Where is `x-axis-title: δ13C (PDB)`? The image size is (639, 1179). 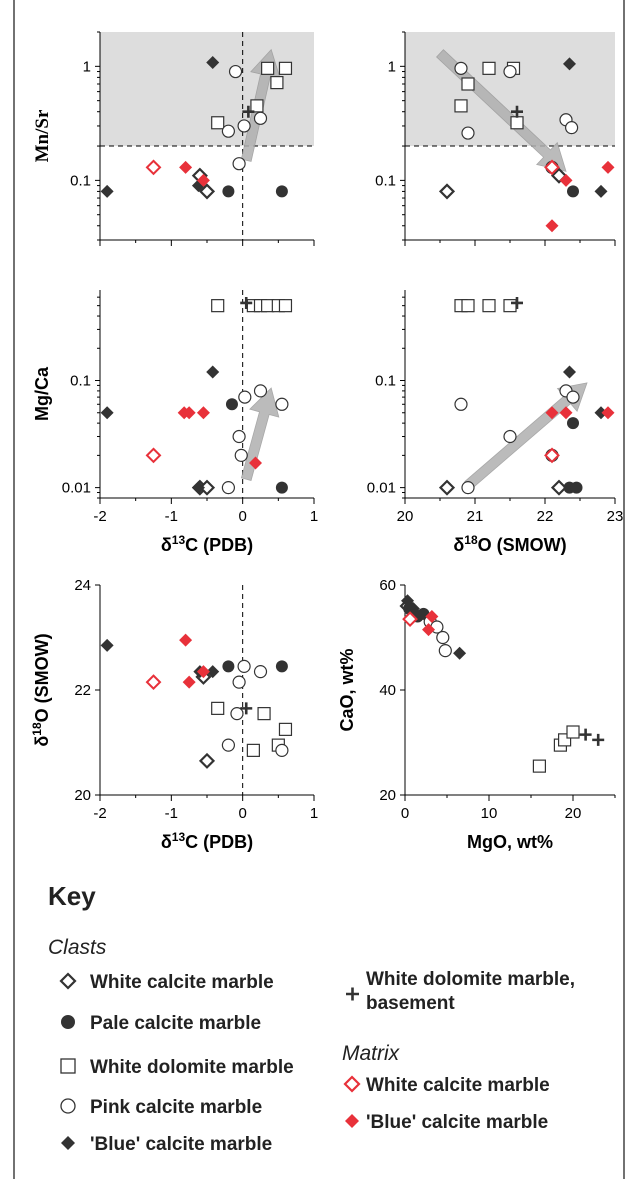 x-axis-title: δ13C (PDB) is located at coordinates (207, 841).